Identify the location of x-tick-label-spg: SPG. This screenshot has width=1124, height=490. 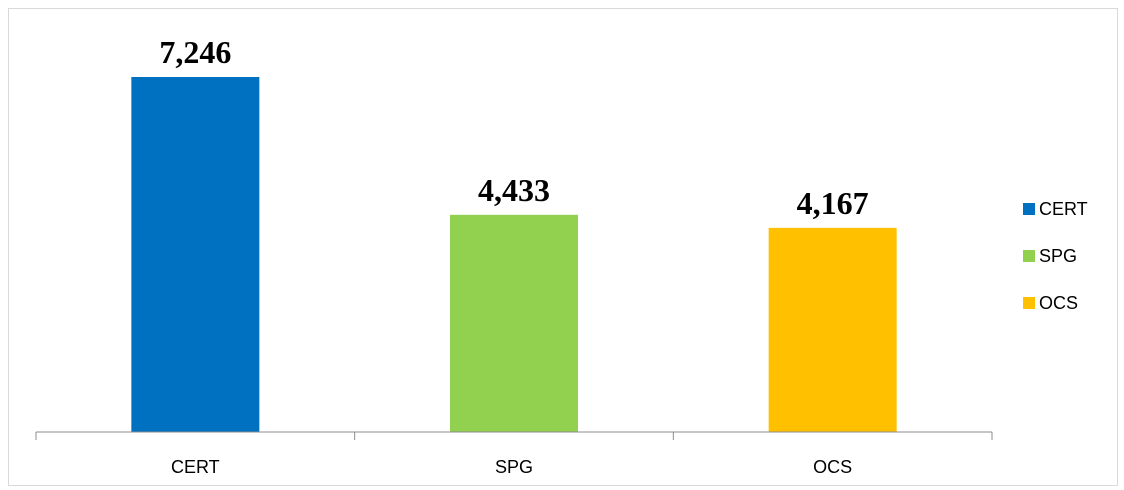
(514, 467).